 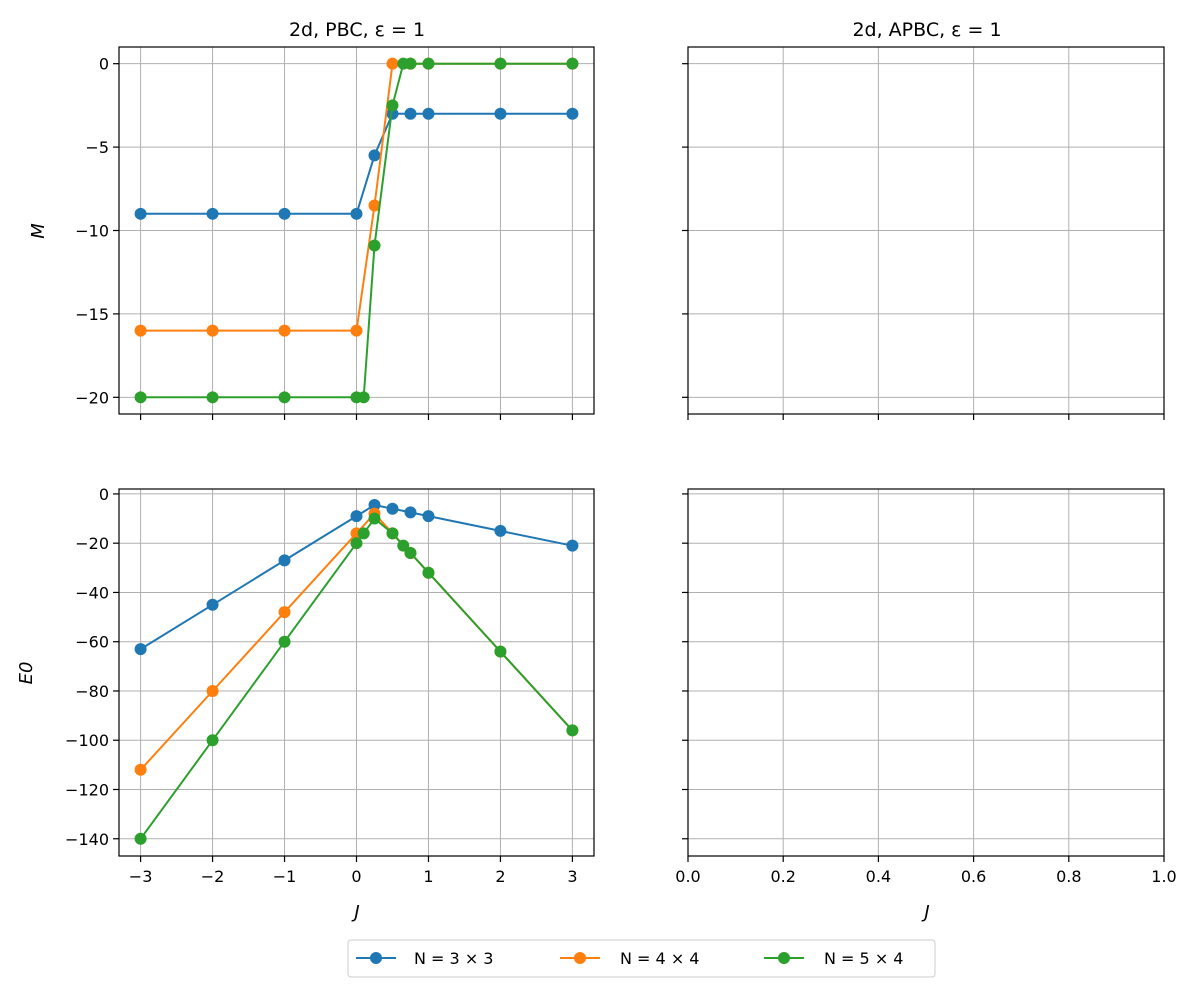 What do you see at coordinates (782, 876) in the screenshot?
I see `x-tick-label: 0.2` at bounding box center [782, 876].